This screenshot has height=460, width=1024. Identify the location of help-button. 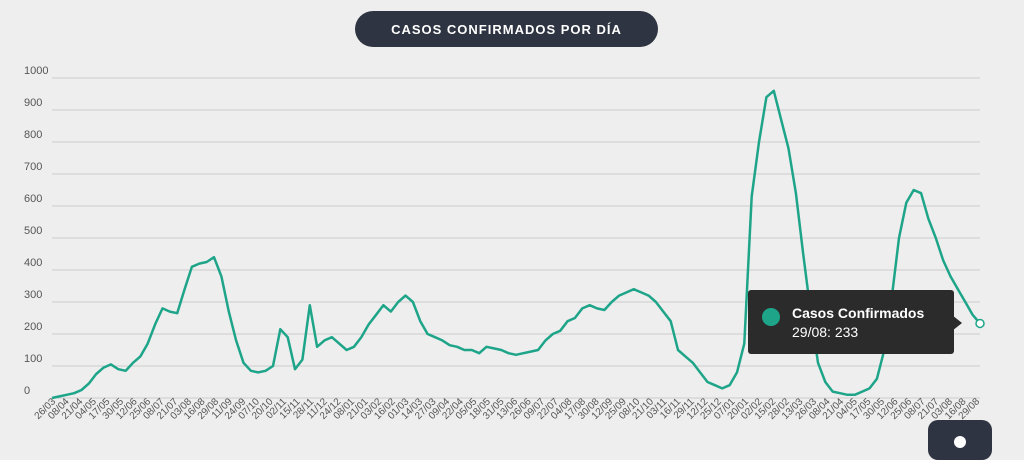
(960, 440).